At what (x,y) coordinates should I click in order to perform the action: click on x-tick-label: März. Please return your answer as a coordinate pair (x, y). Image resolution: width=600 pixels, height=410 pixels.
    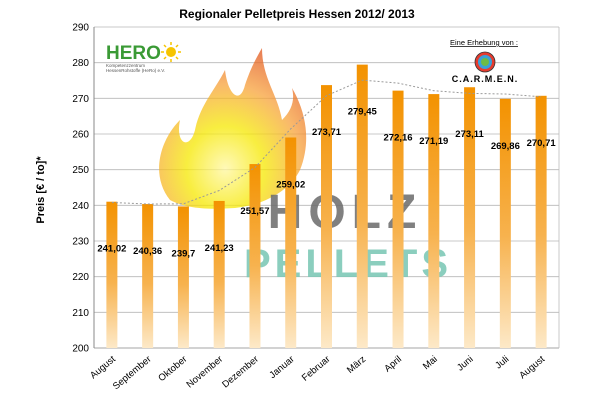
    Looking at the image, I should click on (356, 365).